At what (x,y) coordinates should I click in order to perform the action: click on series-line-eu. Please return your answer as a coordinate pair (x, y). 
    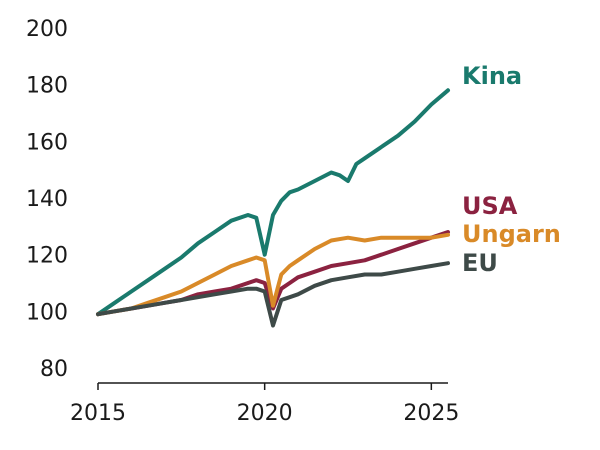
    Looking at the image, I should click on (273, 294).